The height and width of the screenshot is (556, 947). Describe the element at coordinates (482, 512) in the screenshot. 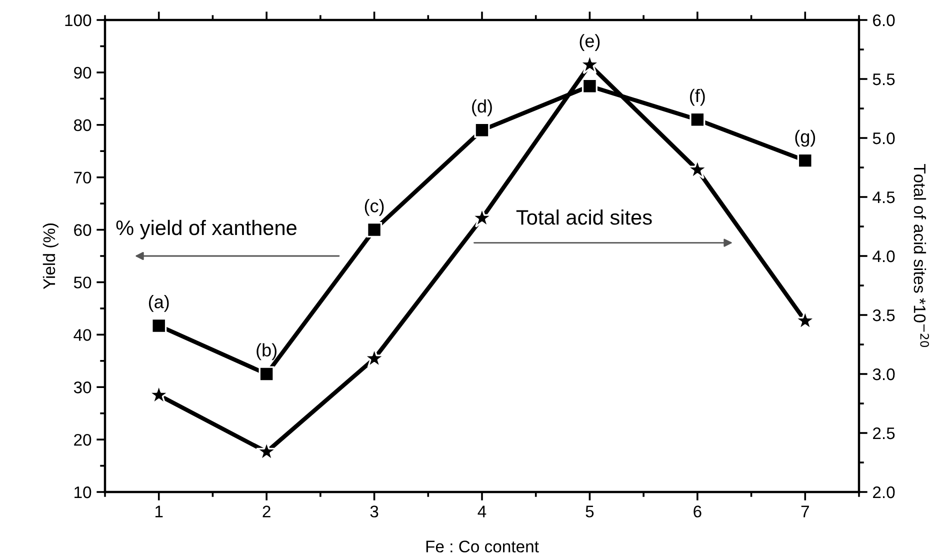

I see `x-tick-label: 4` at that location.